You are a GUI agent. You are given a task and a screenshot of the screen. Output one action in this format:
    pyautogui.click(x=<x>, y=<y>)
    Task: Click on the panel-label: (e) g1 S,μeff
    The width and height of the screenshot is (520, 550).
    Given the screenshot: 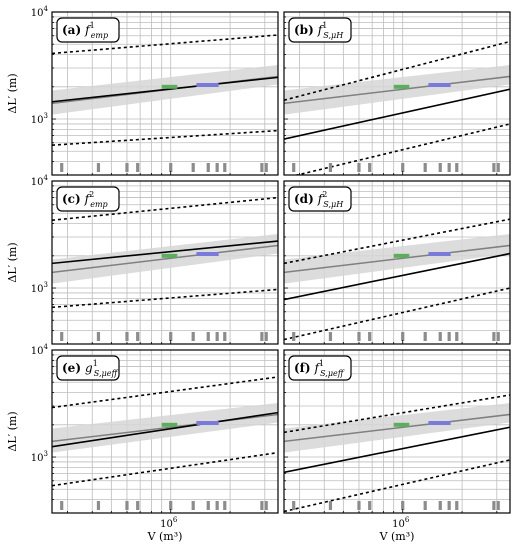 What is the action you would take?
    pyautogui.click(x=90, y=368)
    